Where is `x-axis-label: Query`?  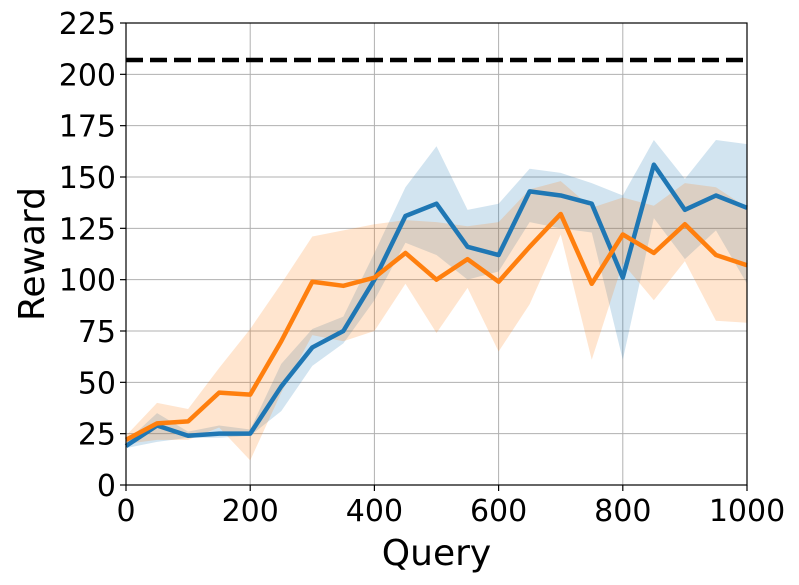
x-axis-label: Query is located at coordinates (436, 553).